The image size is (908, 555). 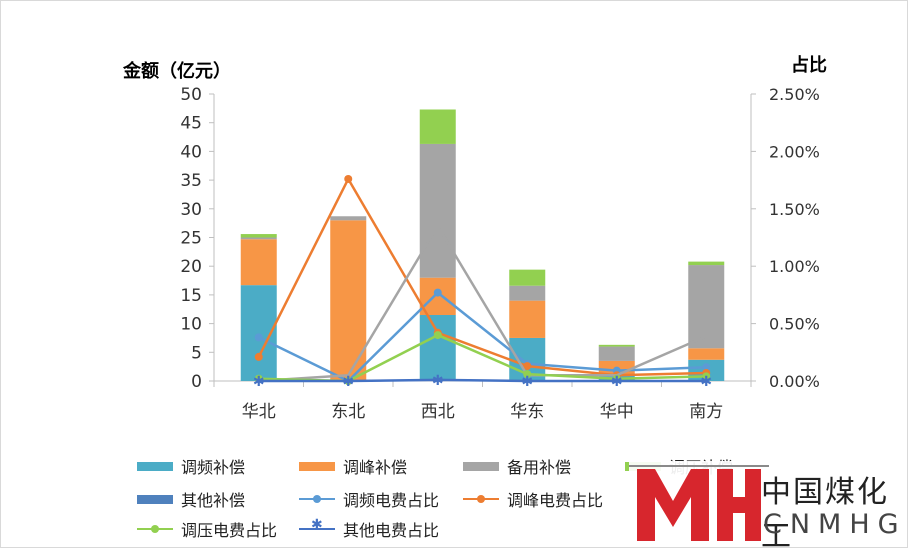 I want to click on legend-label: 调频电费占比, so click(x=391, y=500).